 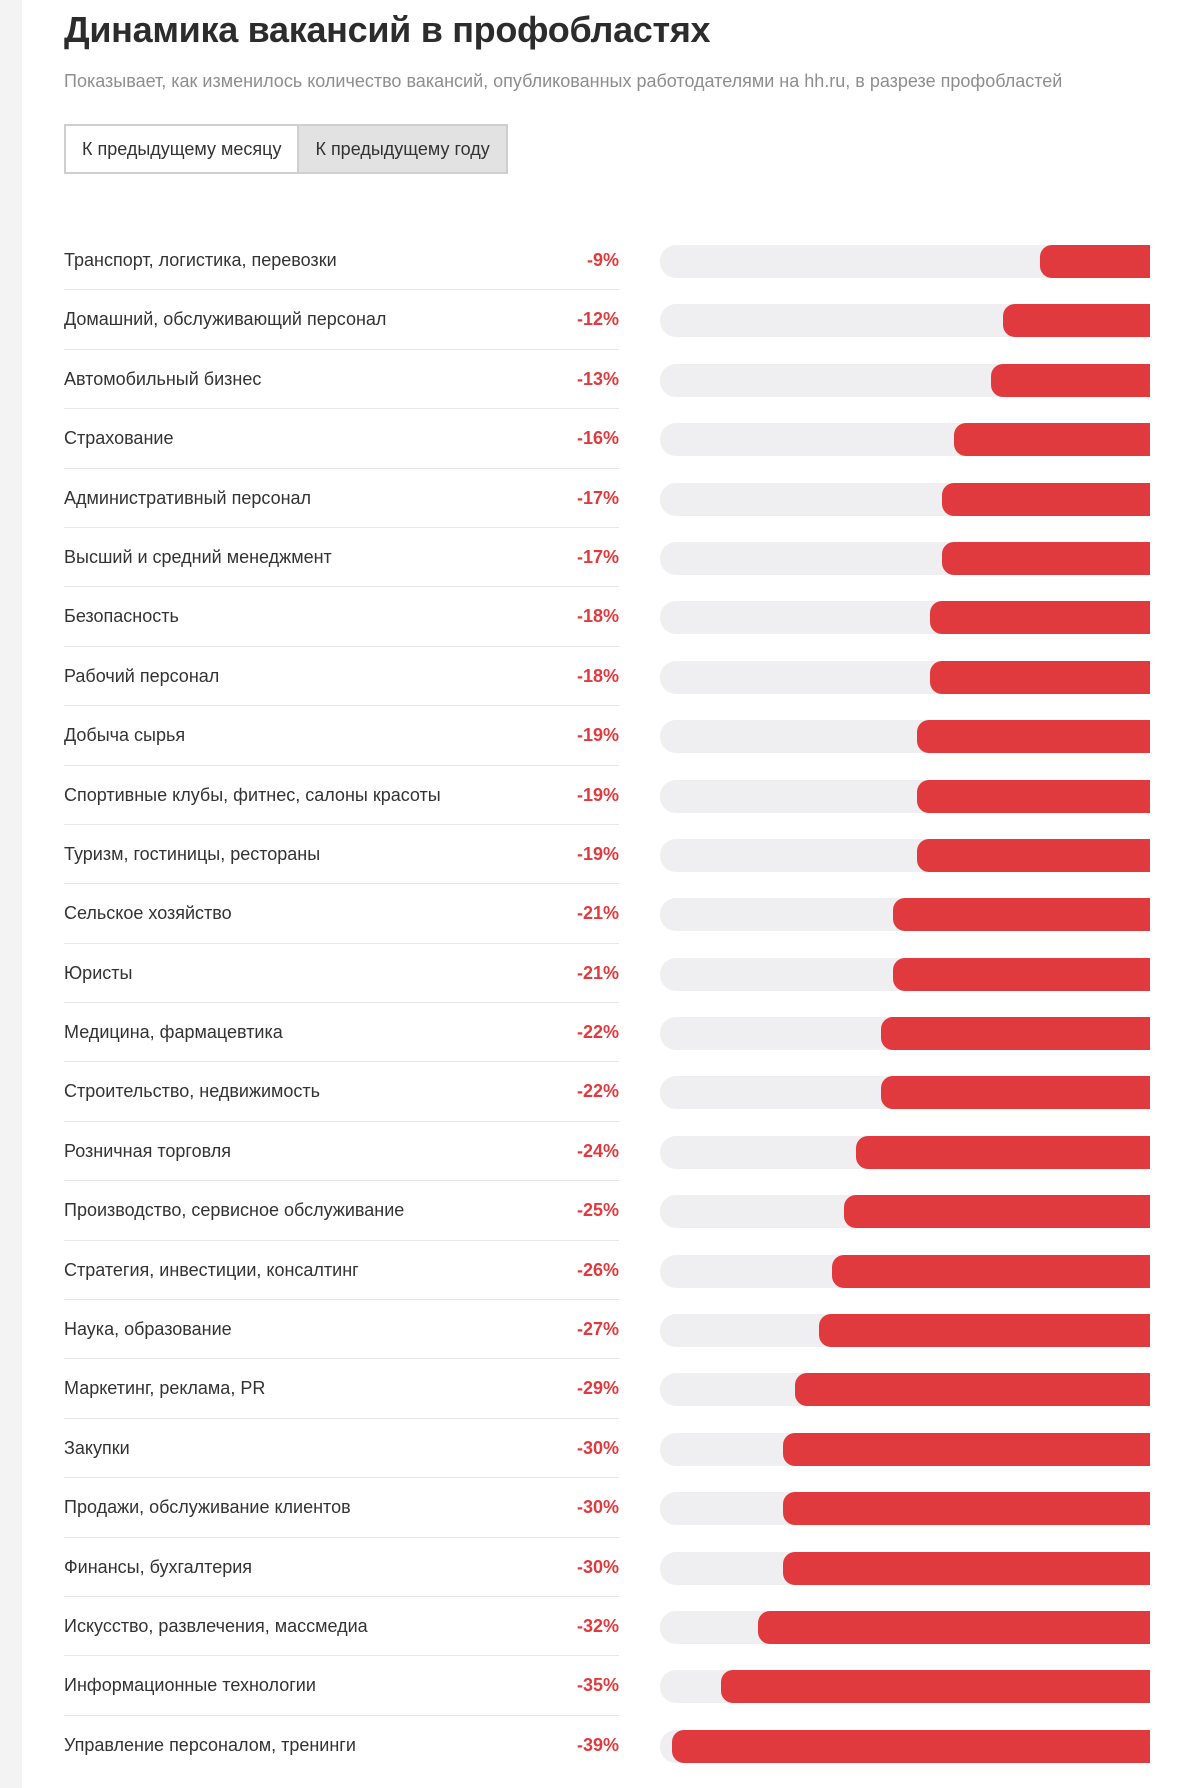 I want to click on period-toggle: К предыдущему месяцу К предыдущему году, so click(x=286, y=149).